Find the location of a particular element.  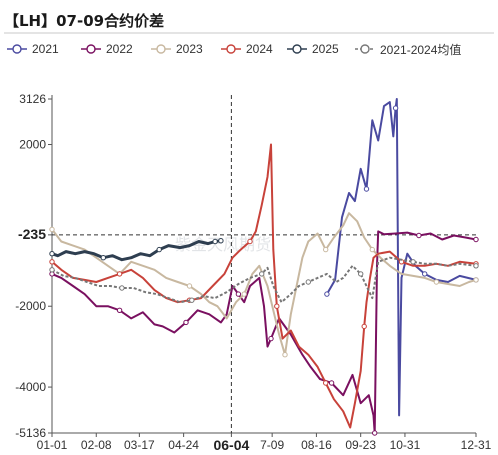

legend-label: 2025 is located at coordinates (325, 49).